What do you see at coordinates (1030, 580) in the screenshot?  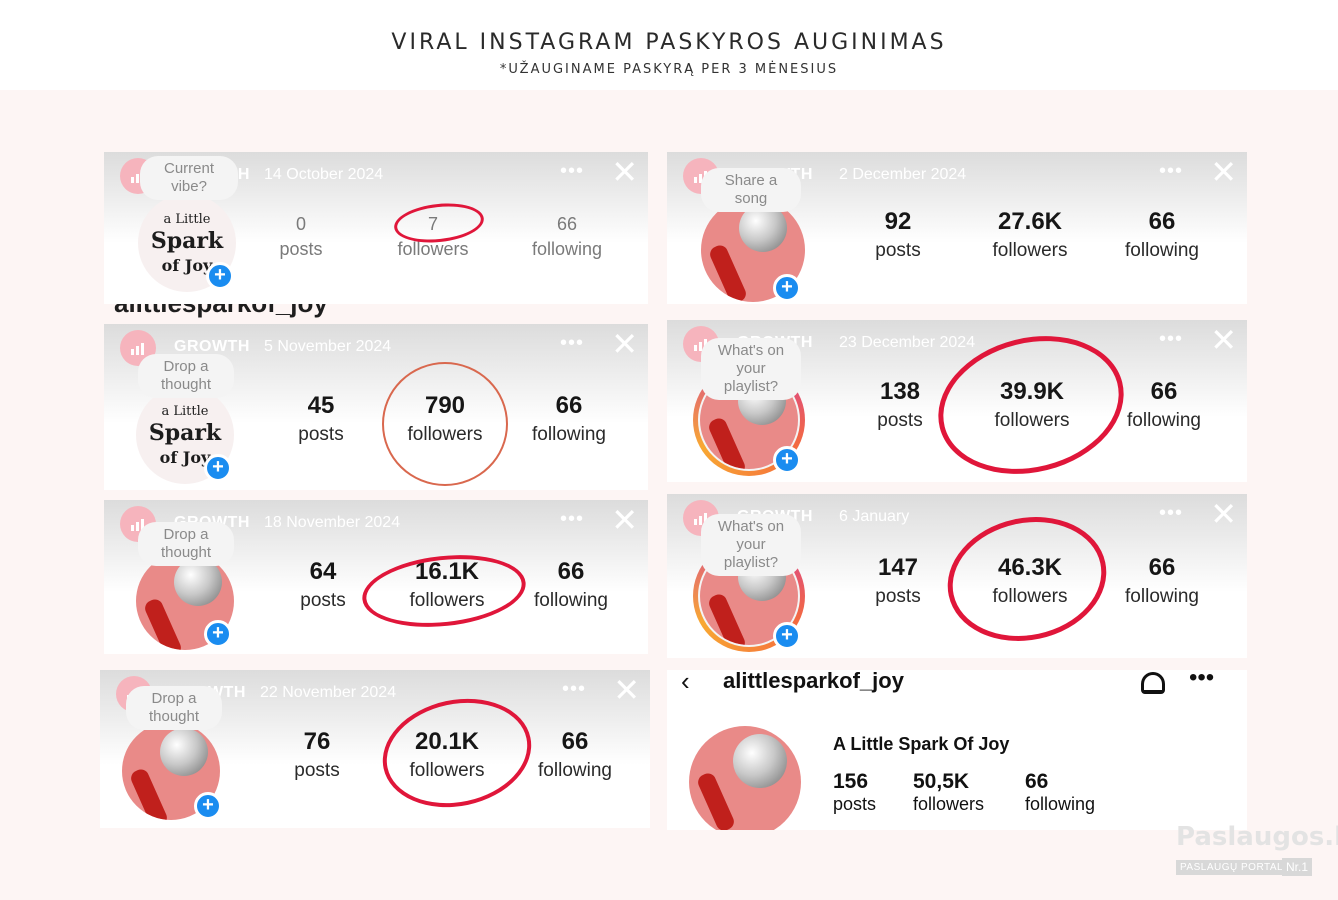 I see `followers-stat: 46.3K followers` at bounding box center [1030, 580].